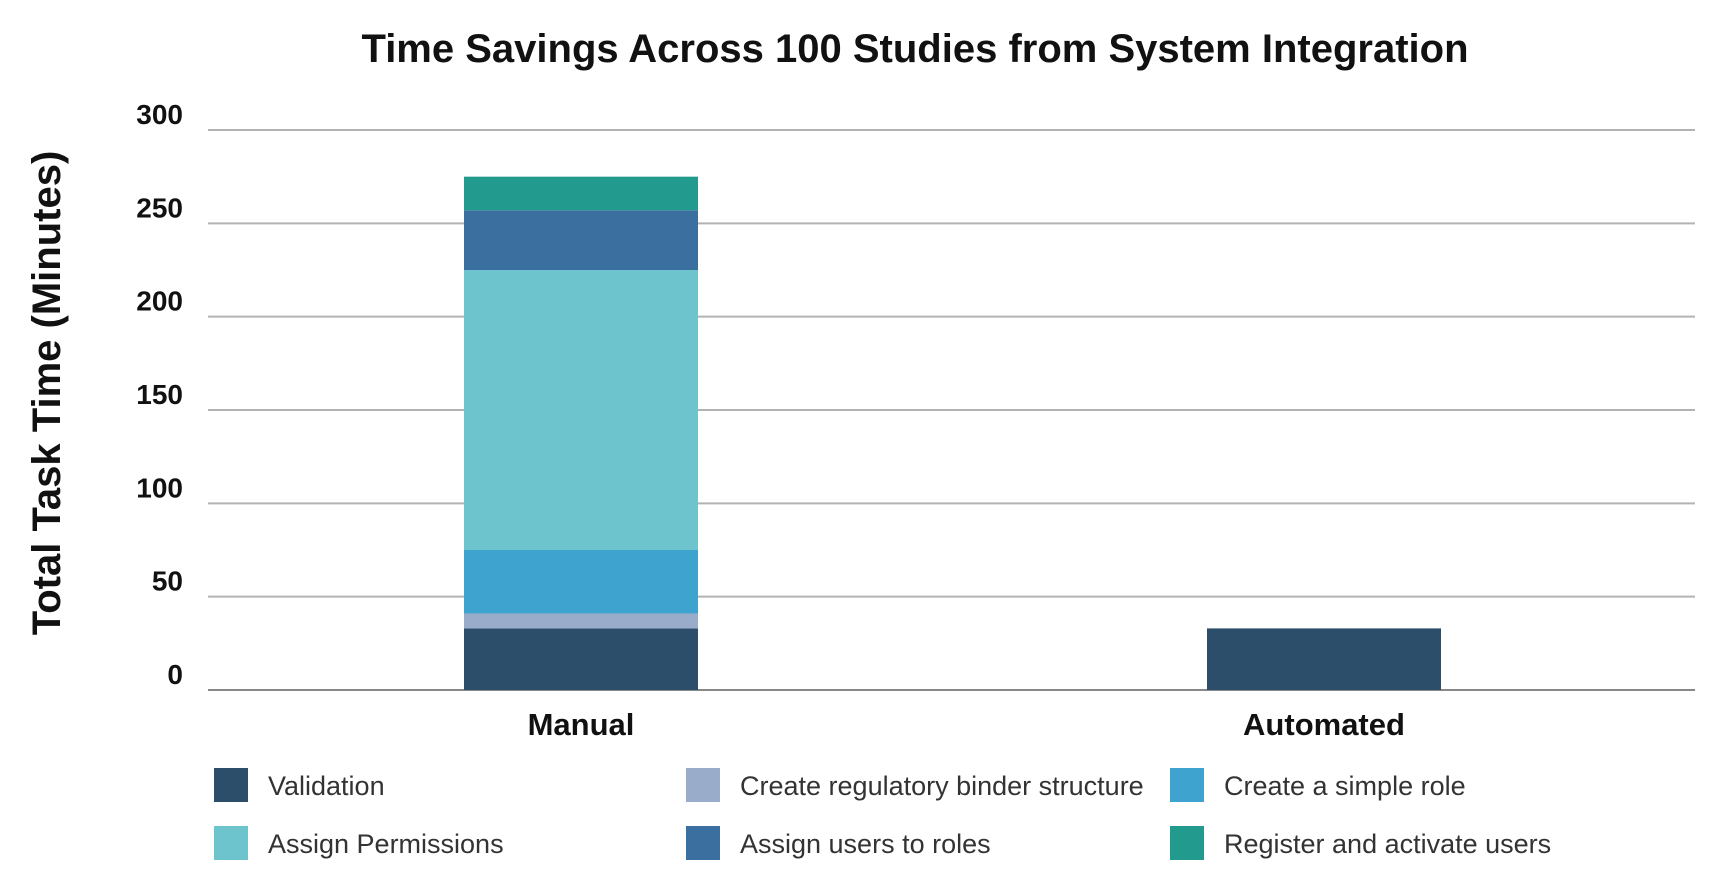 This screenshot has height=896, width=1720. I want to click on legend-label: Assign Permissions, so click(386, 844).